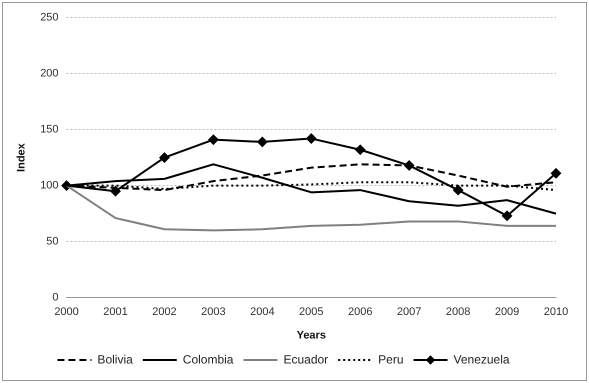  Describe the element at coordinates (49, 74) in the screenshot. I see `y-tick-label: 200` at that location.